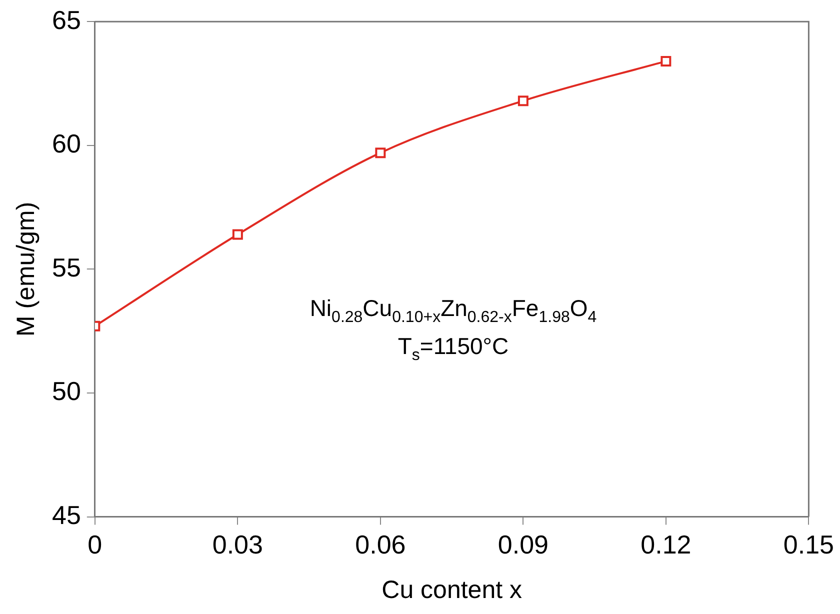  What do you see at coordinates (523, 545) in the screenshot?
I see `x-tick-label: 0.09` at bounding box center [523, 545].